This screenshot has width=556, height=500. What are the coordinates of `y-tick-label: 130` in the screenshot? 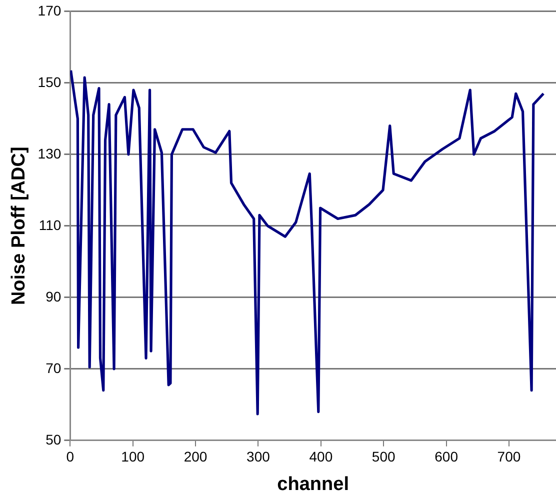 It's located at (50, 153).